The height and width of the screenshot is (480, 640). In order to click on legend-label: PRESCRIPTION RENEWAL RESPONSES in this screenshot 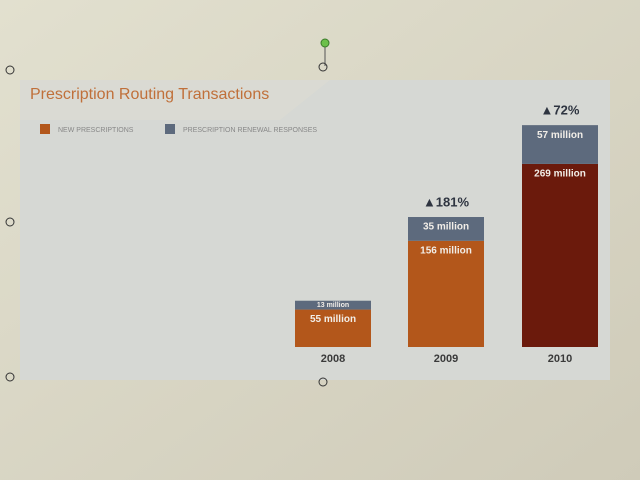, I will do `click(250, 130)`.